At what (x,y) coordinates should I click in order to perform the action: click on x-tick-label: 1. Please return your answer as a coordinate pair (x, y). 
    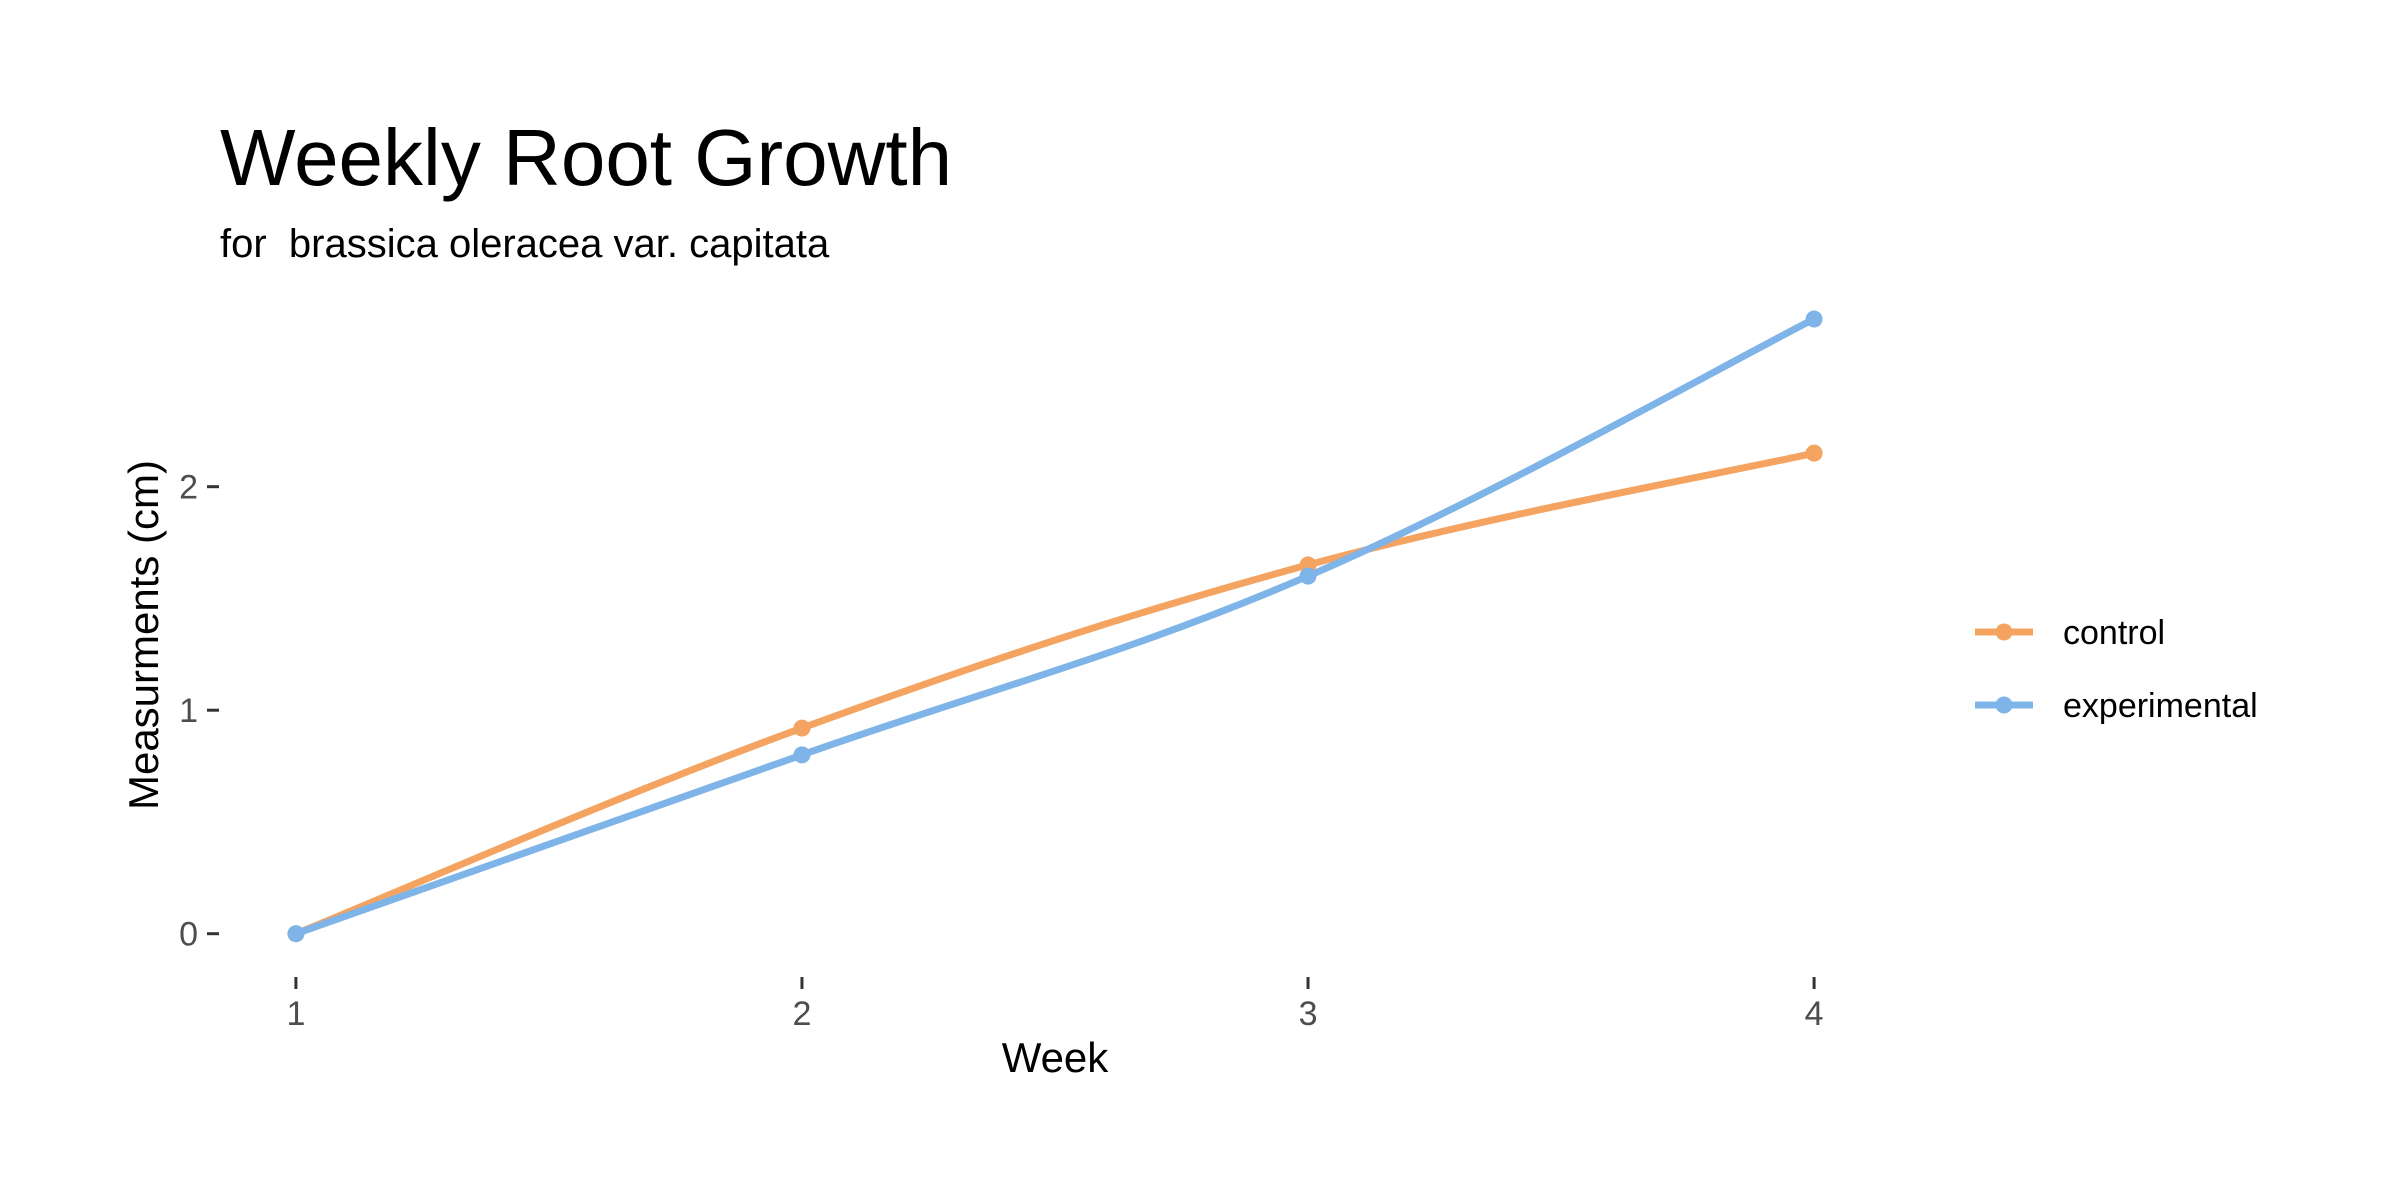
    Looking at the image, I should click on (295, 1014).